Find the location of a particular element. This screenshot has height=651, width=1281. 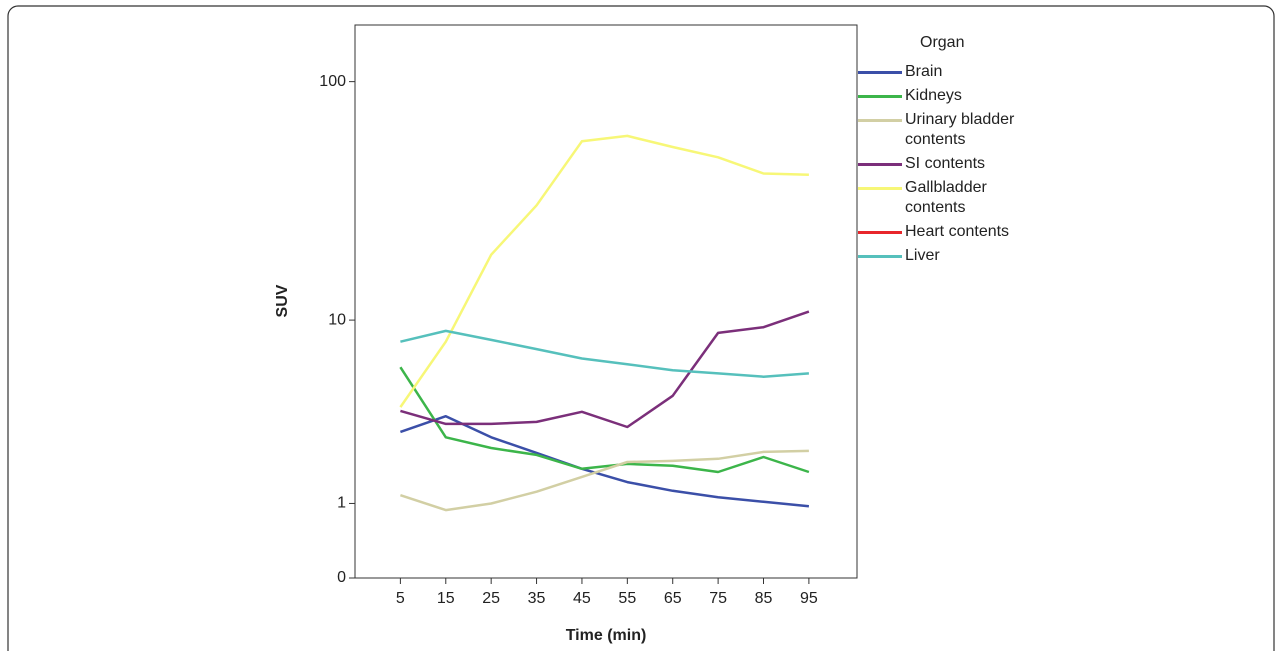

x-tick-label: 65 is located at coordinates (673, 598).